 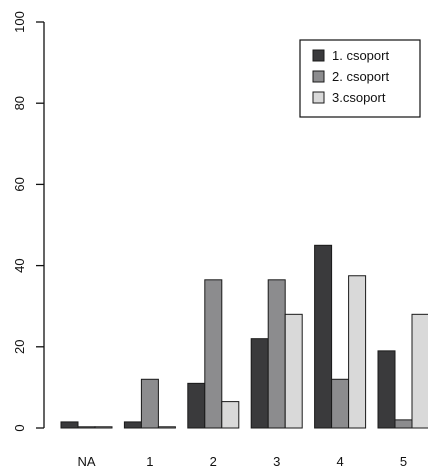 I want to click on x-tick-label: 1, so click(x=149, y=461).